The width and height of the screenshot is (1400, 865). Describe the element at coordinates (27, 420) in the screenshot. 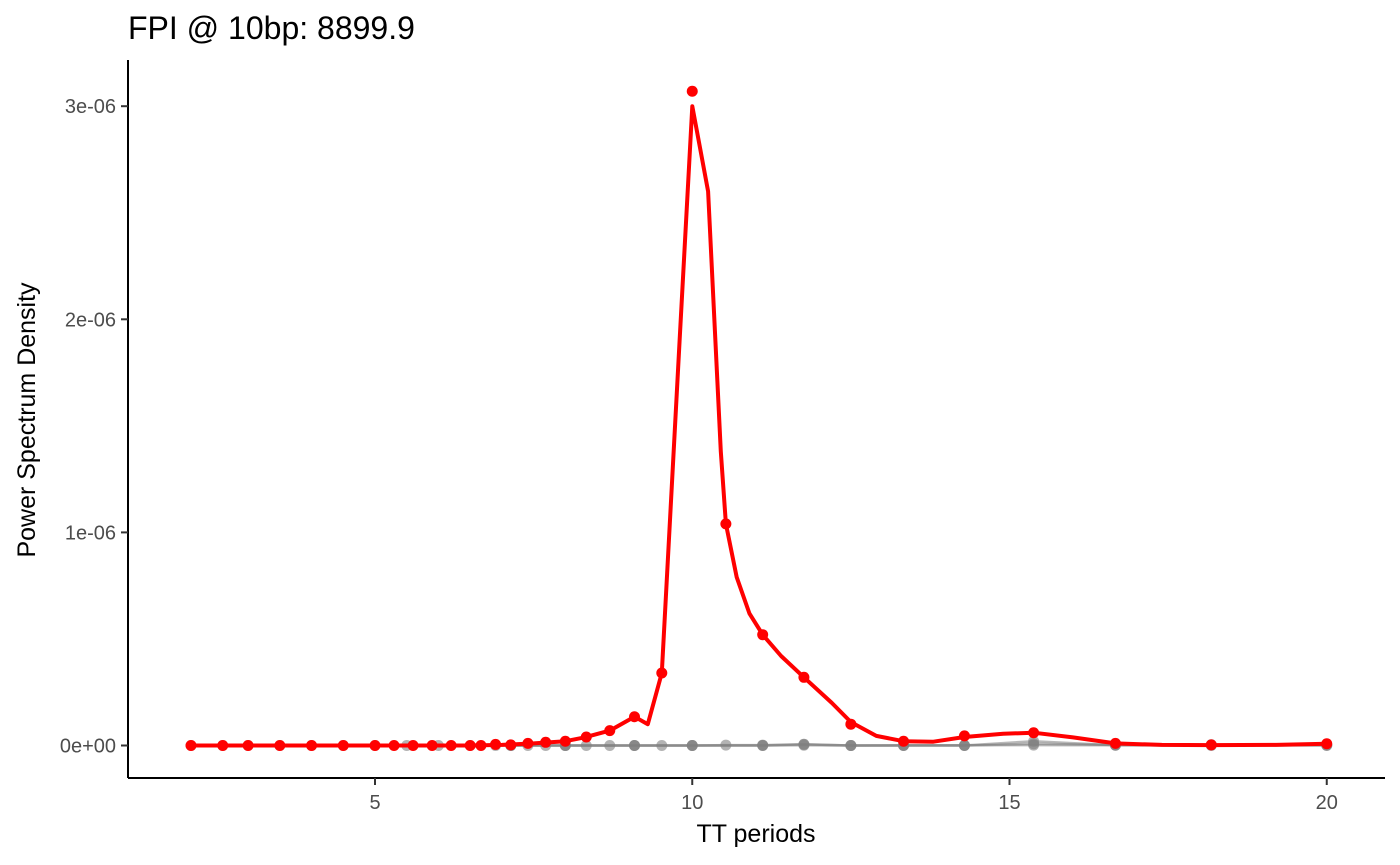

I see `y-axis-title: Power Spectrum Density` at that location.